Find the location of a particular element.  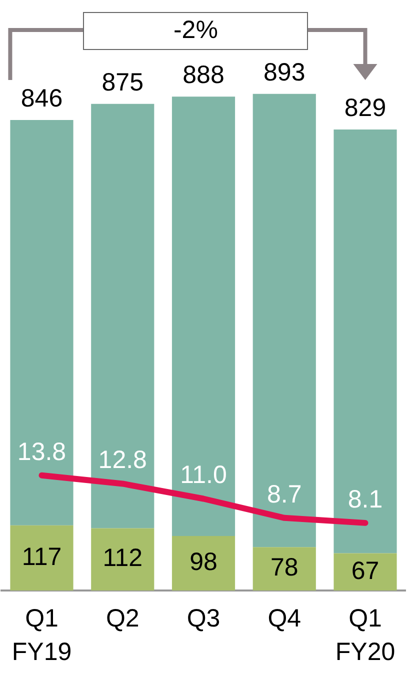

data-label: 12.8 is located at coordinates (122, 460).